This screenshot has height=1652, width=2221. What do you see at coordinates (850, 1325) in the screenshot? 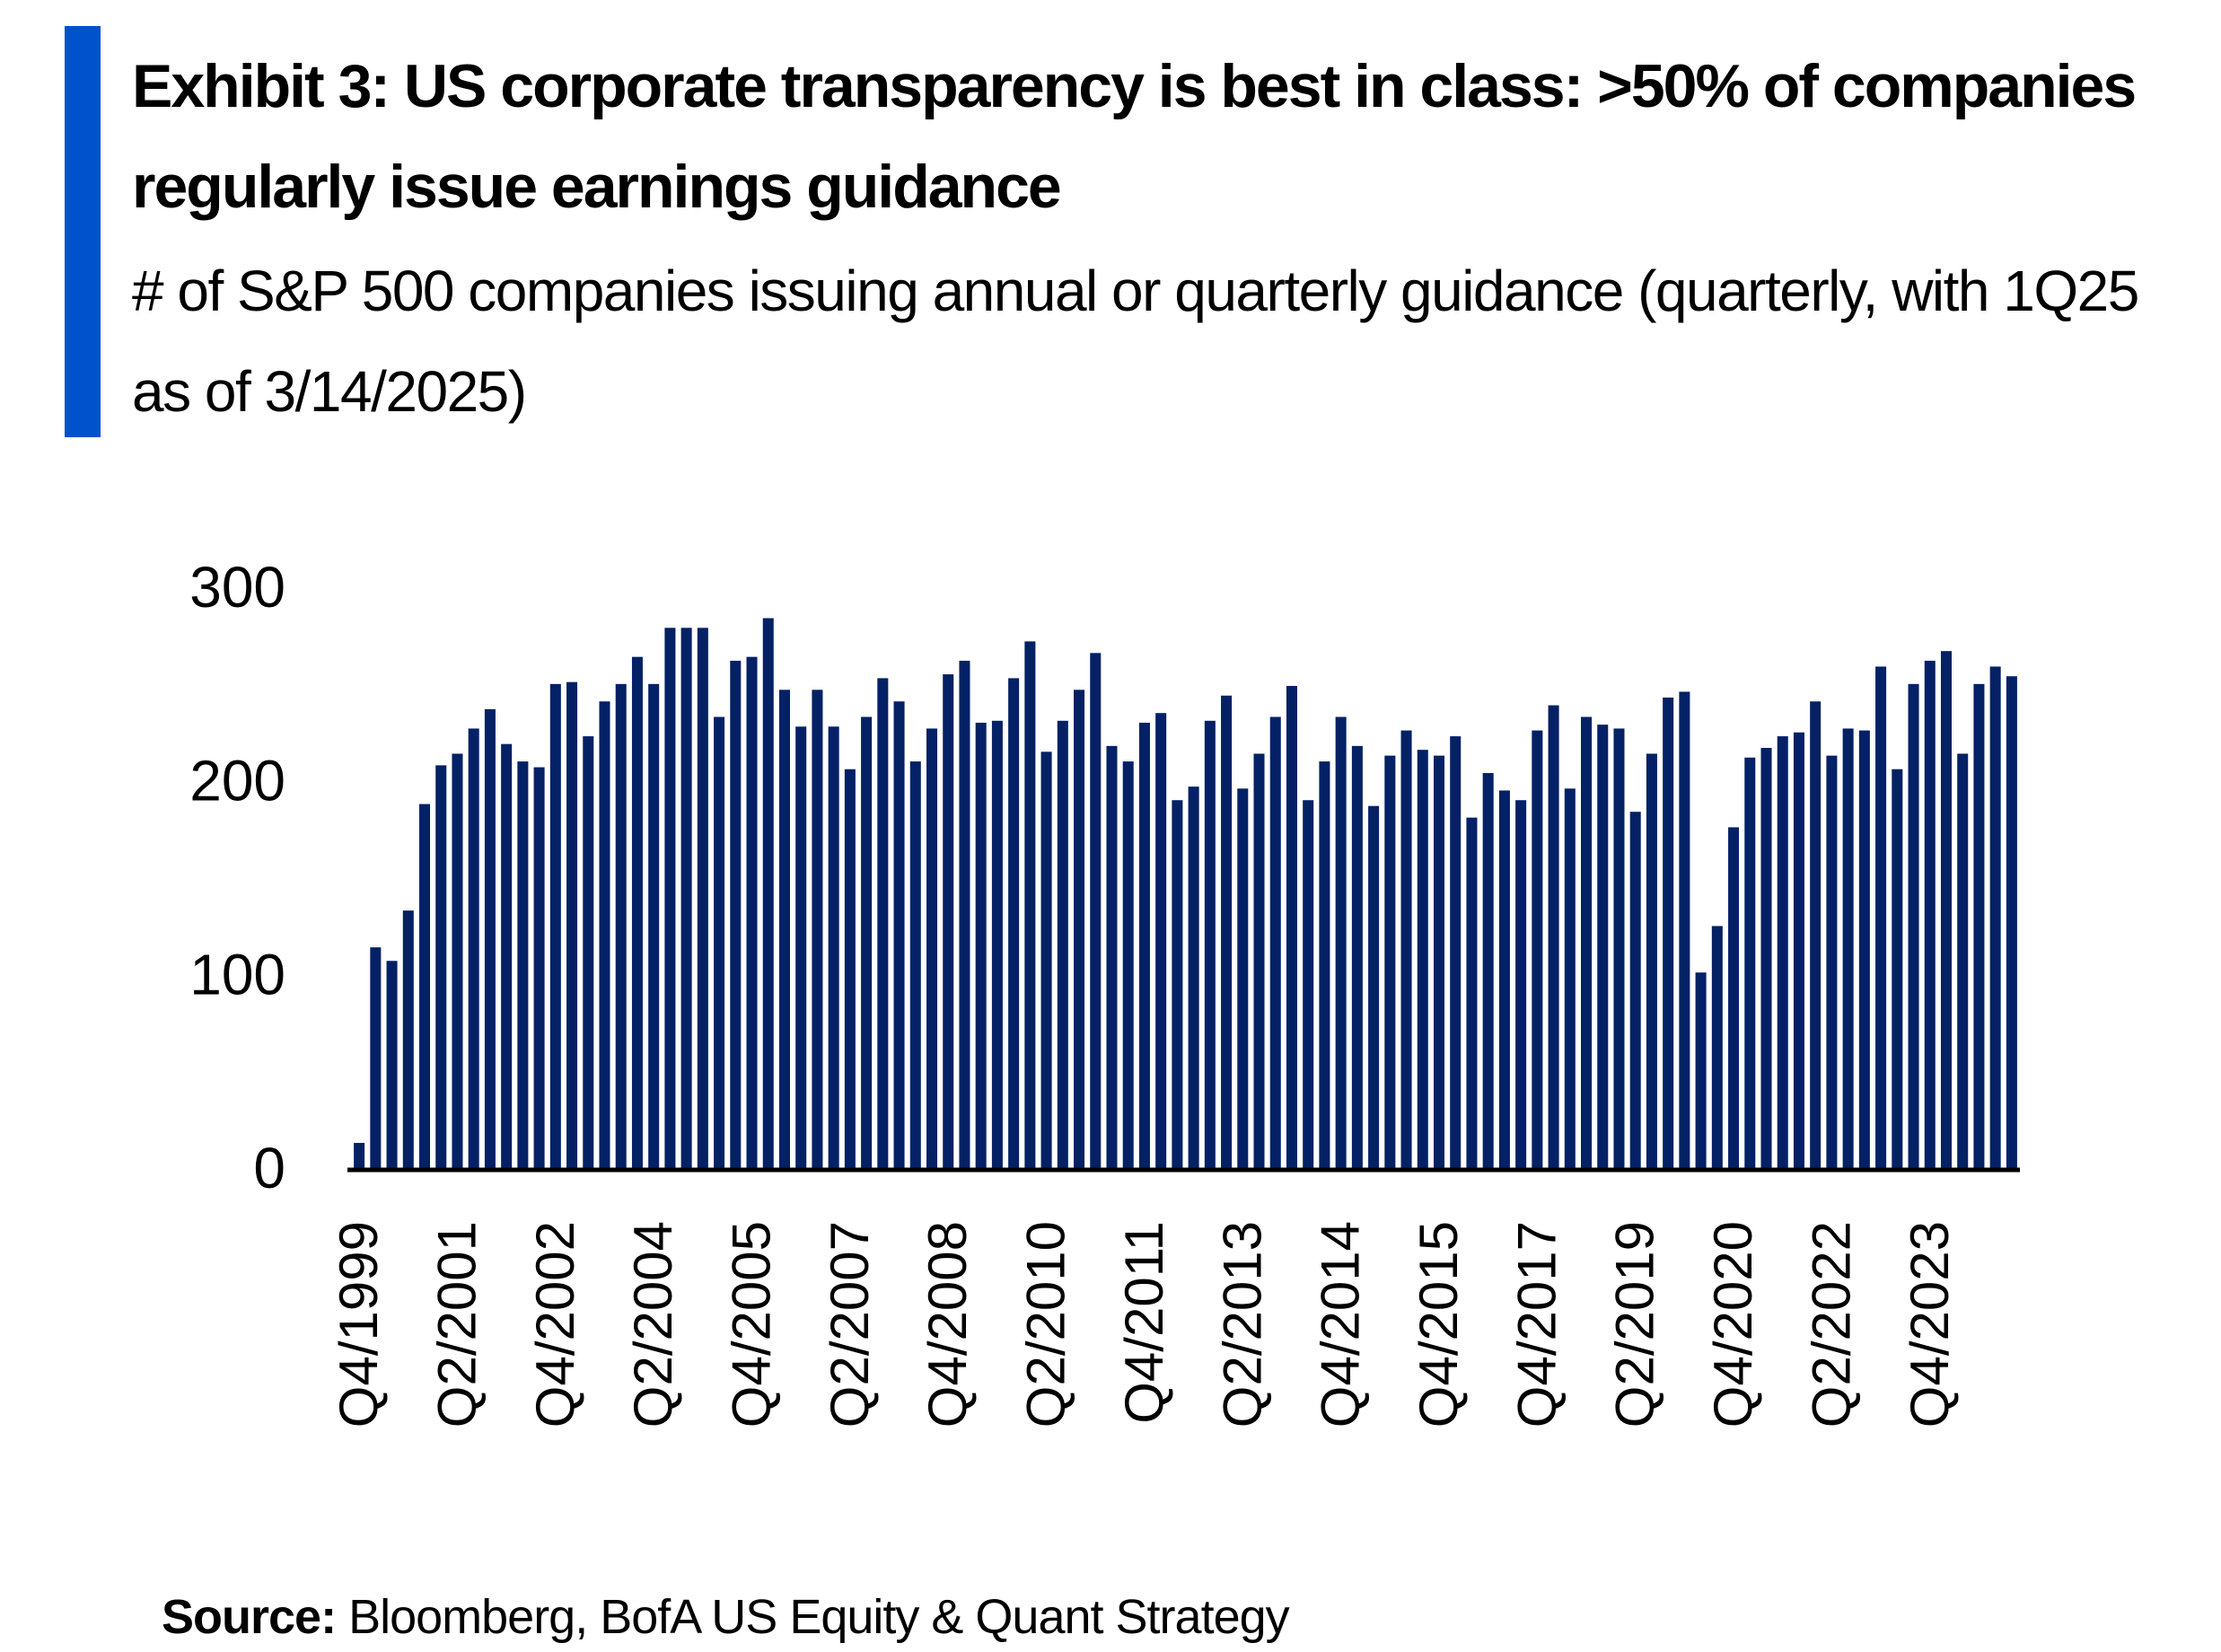
I see `x-tick-label: Q2/2007` at bounding box center [850, 1325].